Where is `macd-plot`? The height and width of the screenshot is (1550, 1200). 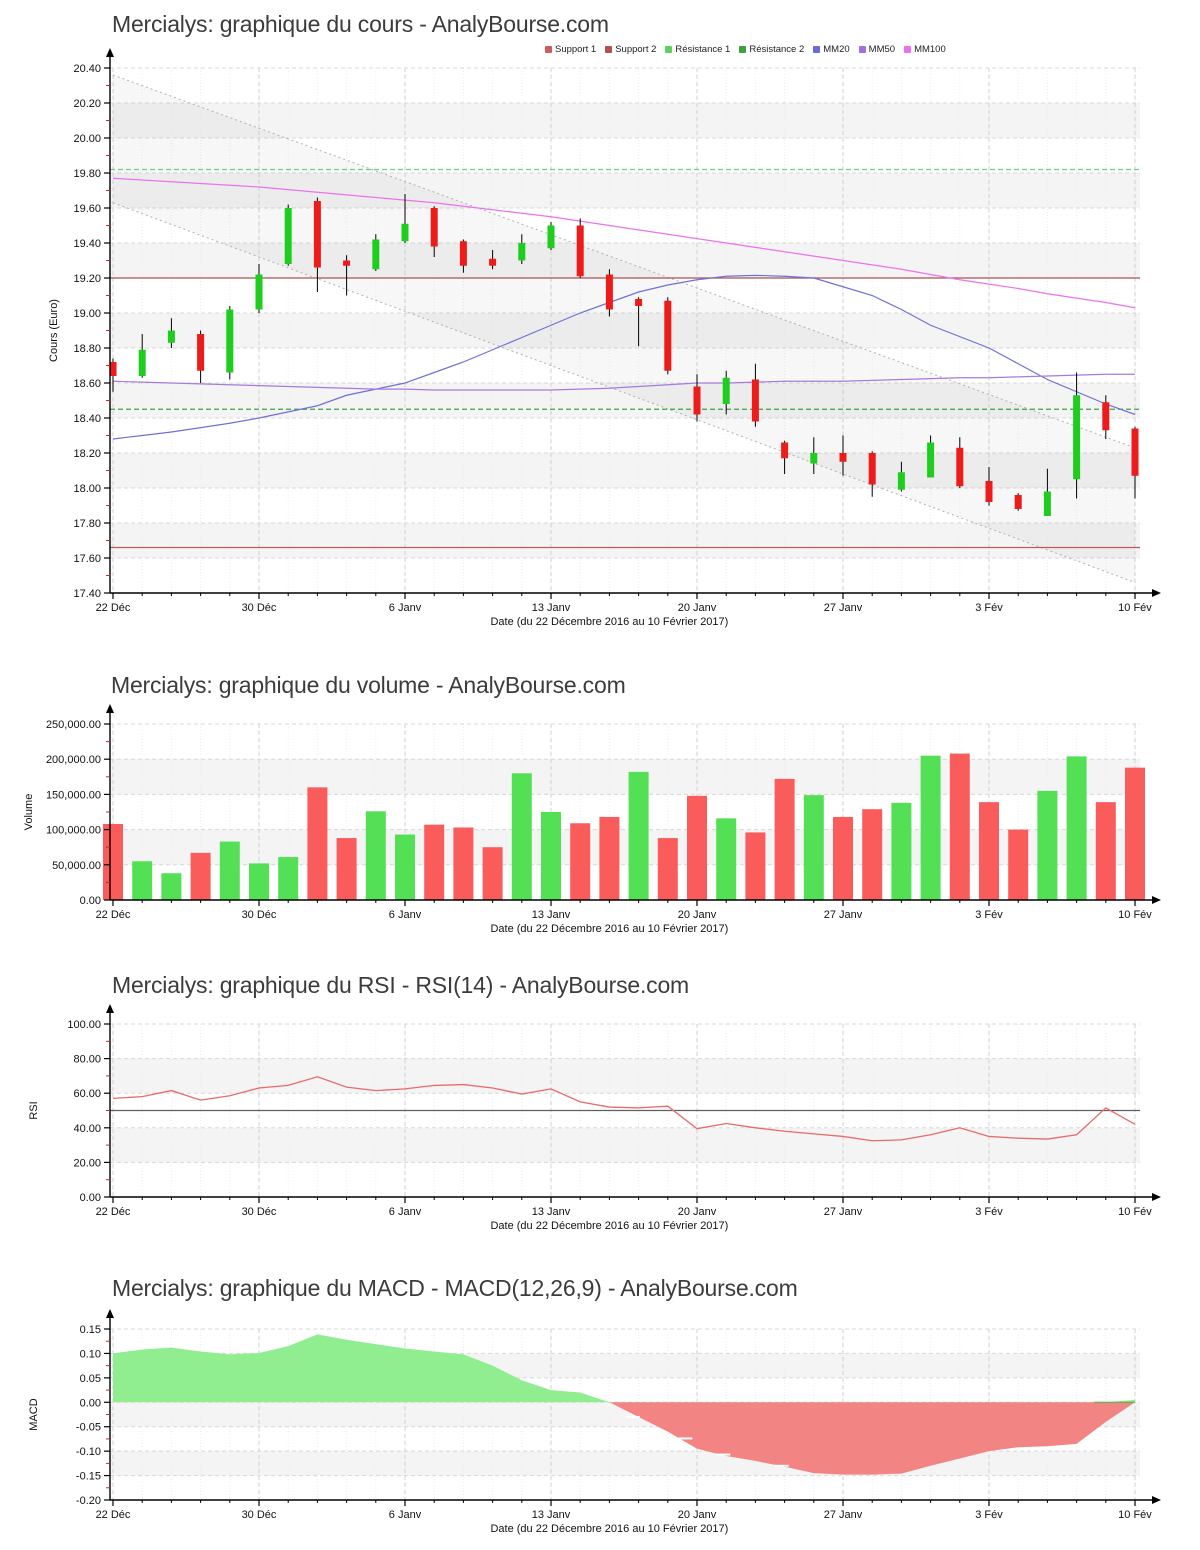 macd-plot is located at coordinates (625, 1414).